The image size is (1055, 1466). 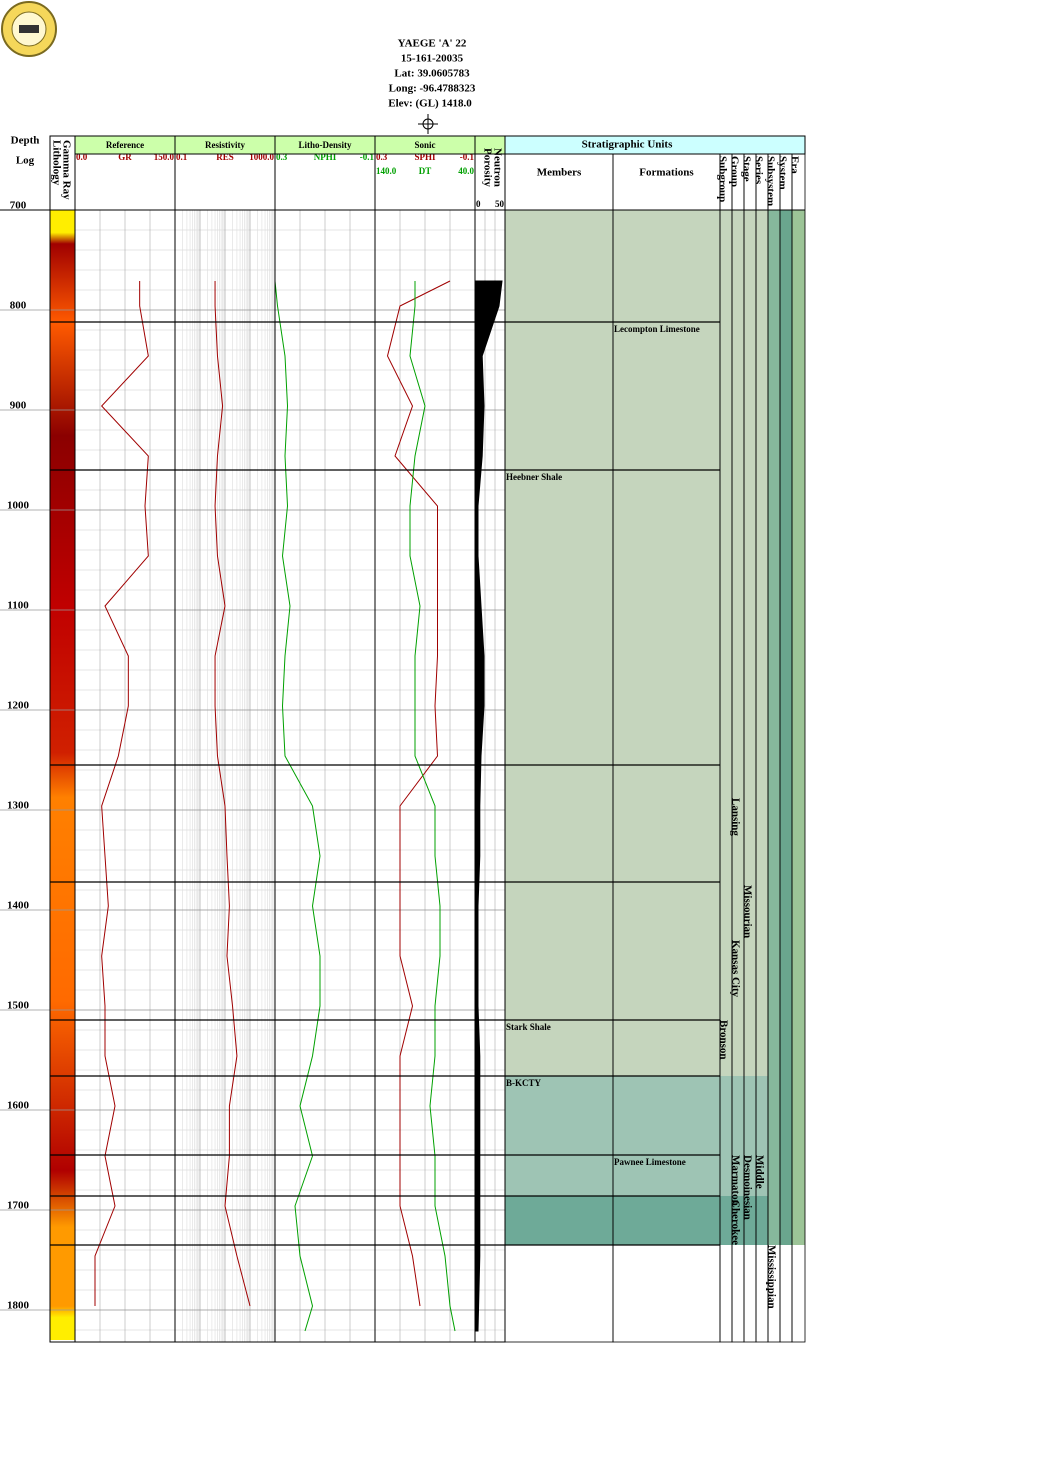 I want to click on scale-max: 1000.0, so click(x=261, y=157).